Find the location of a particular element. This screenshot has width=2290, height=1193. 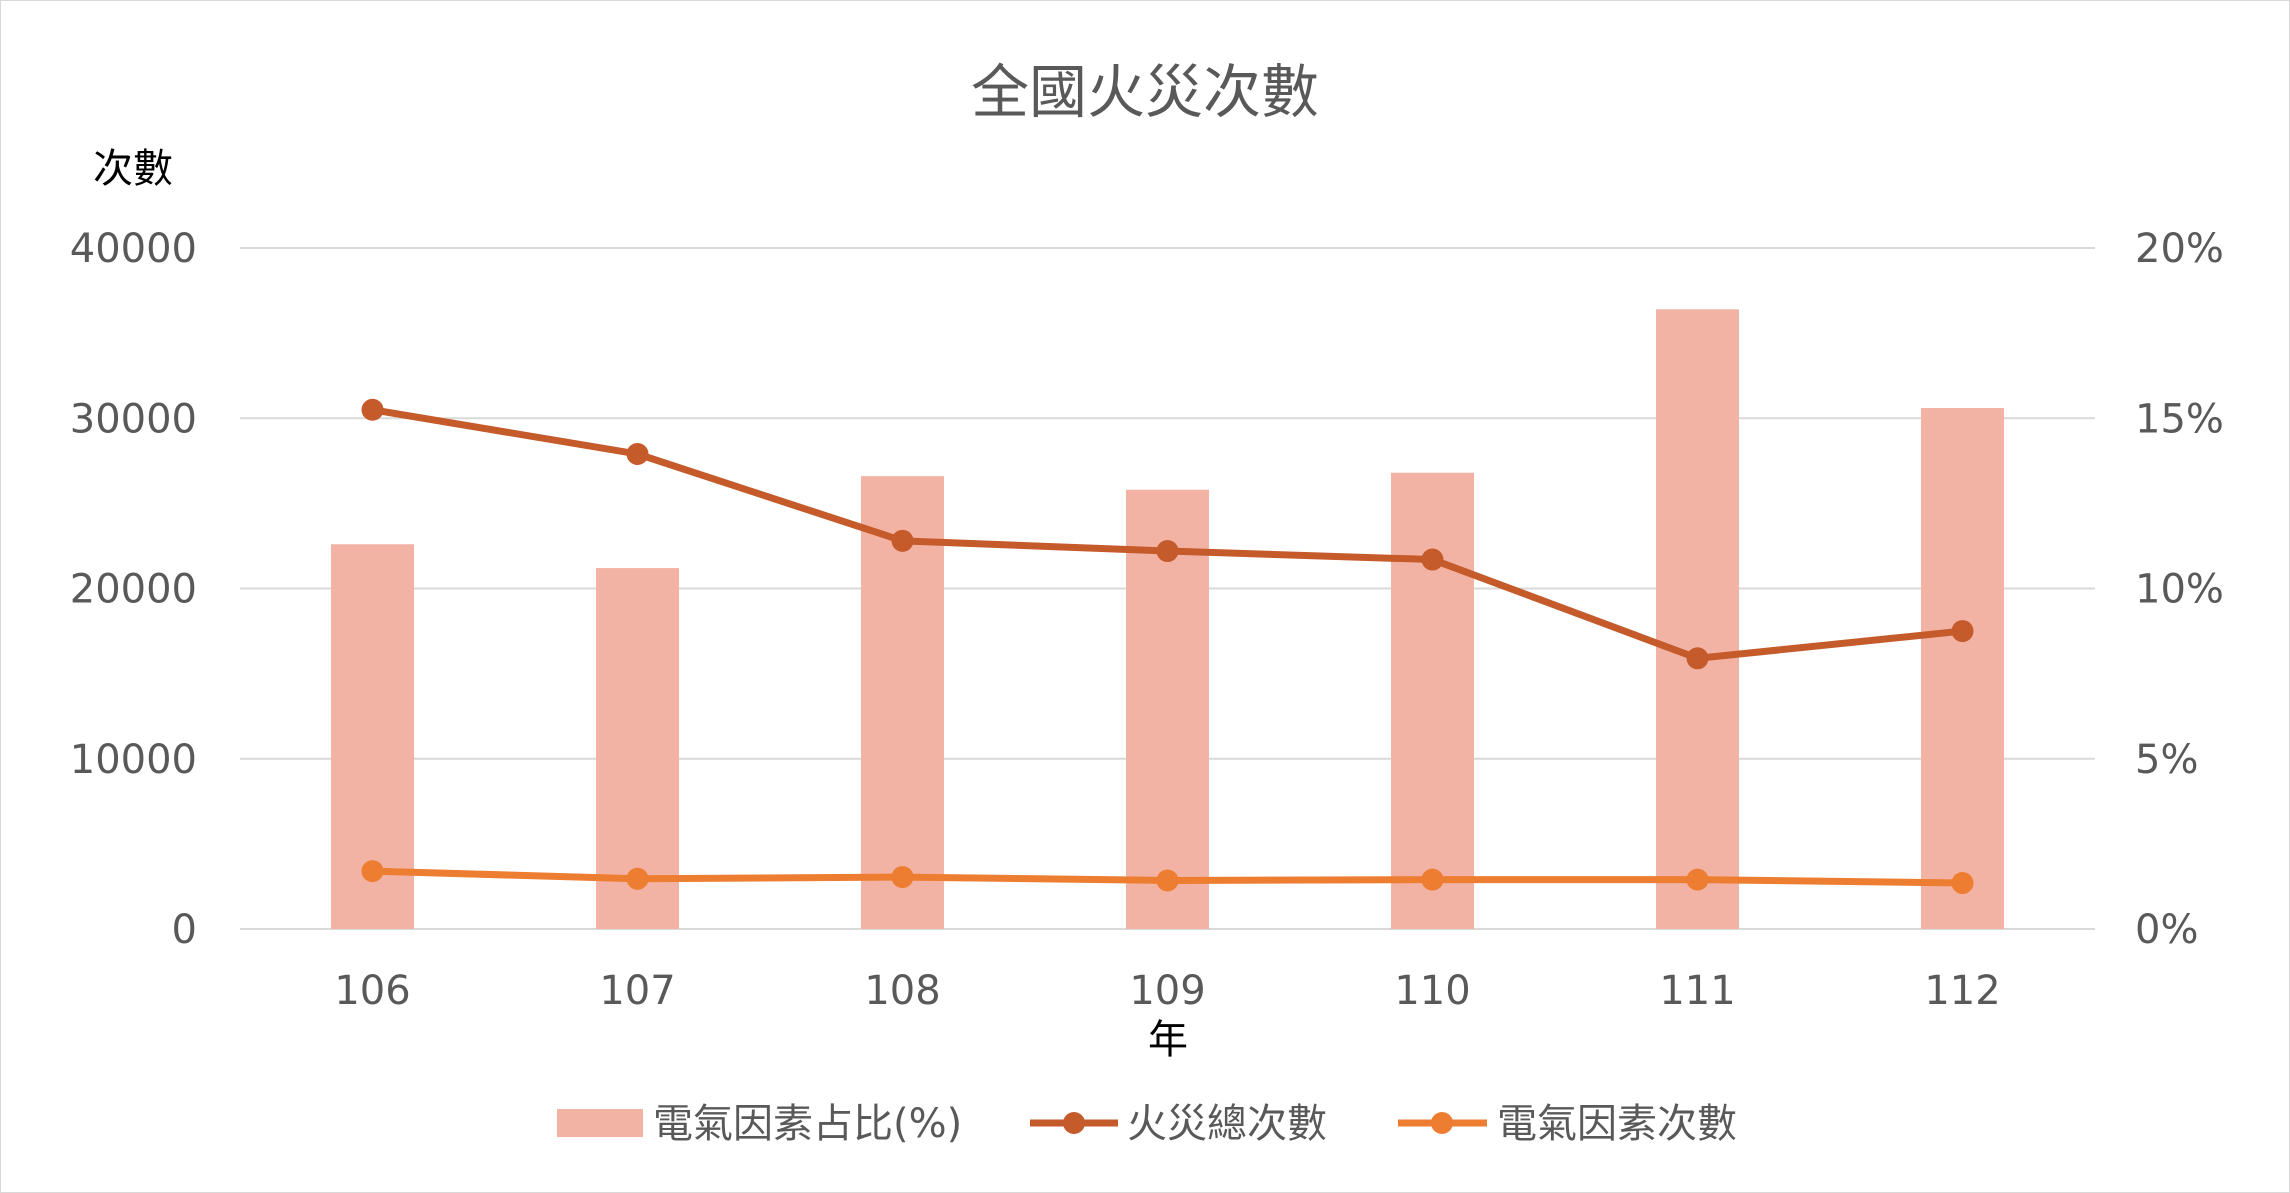

x-tick-label: 110 is located at coordinates (1432, 991).